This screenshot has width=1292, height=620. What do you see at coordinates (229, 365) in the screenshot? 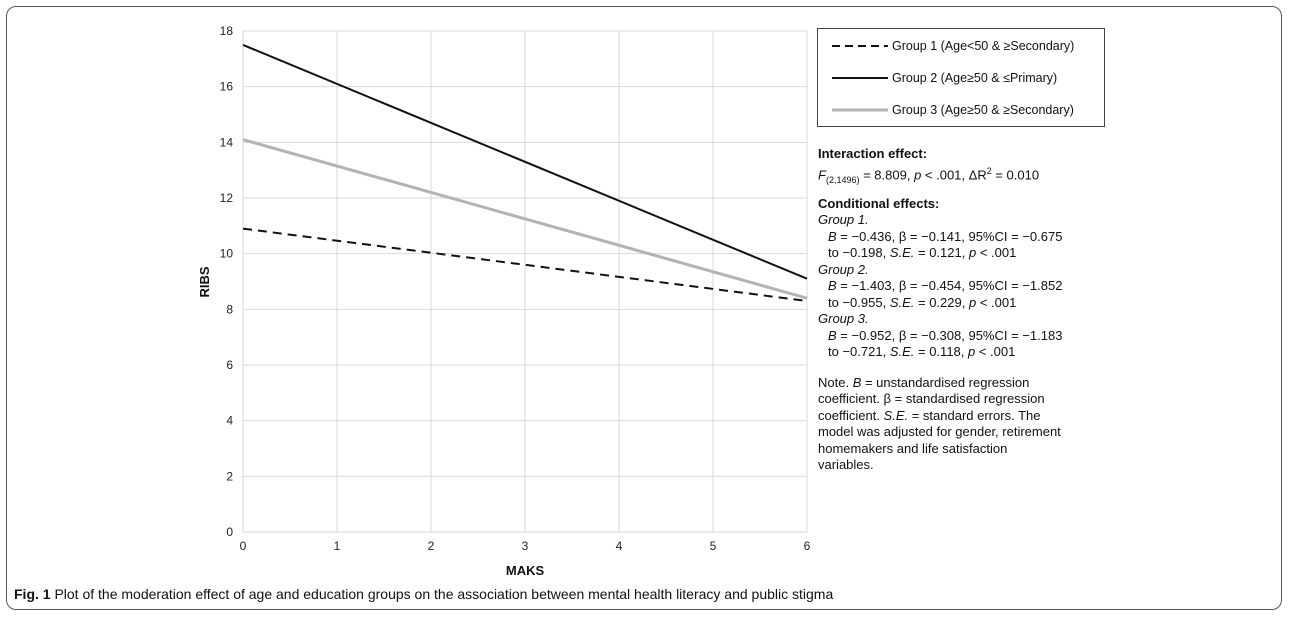
I see `y-tick-label: 6` at bounding box center [229, 365].